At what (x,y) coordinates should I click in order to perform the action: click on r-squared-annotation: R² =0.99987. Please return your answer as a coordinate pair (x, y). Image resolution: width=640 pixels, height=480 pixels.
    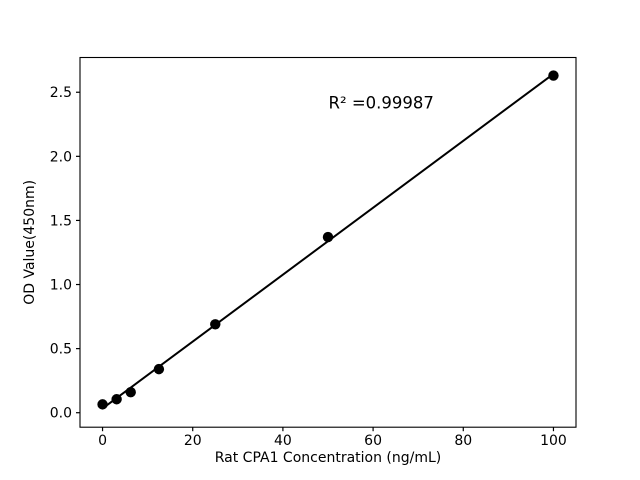
    Looking at the image, I should click on (381, 102).